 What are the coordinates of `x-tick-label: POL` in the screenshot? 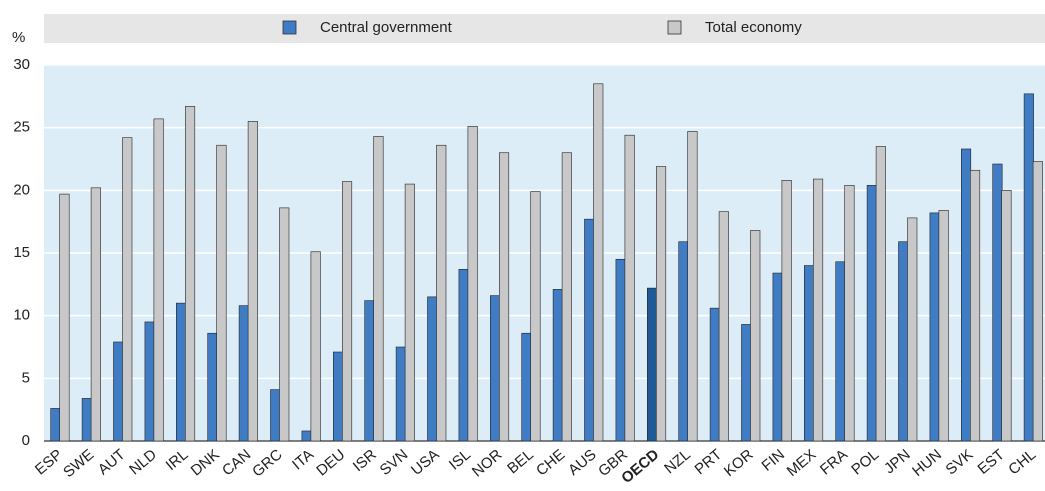 It's located at (865, 462).